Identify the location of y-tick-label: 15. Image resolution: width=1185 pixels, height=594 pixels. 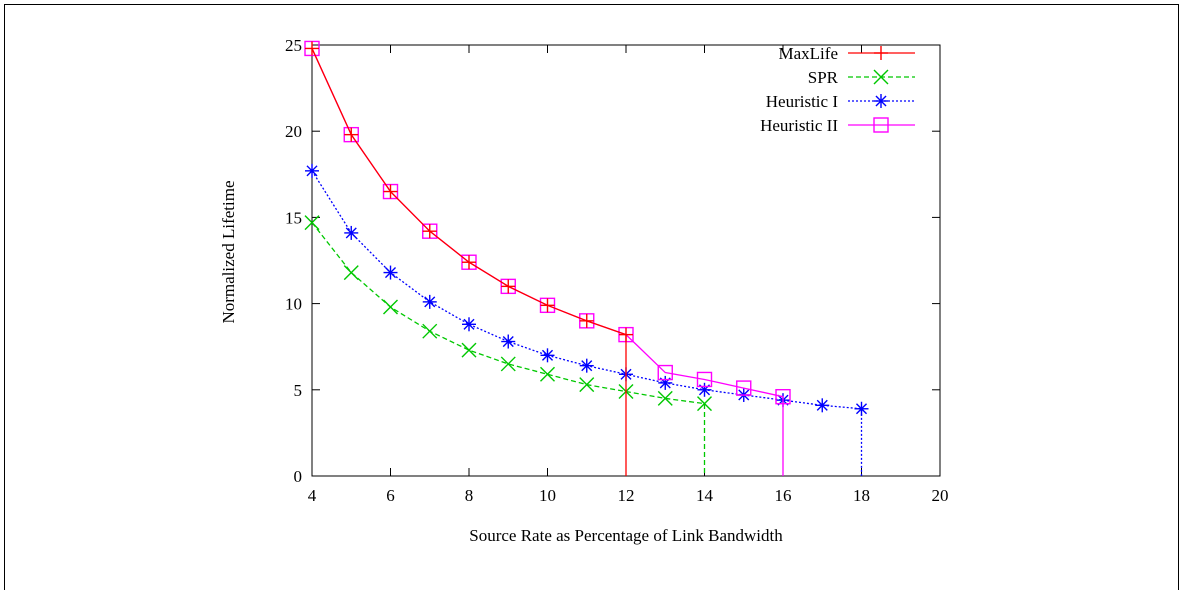
(293, 217).